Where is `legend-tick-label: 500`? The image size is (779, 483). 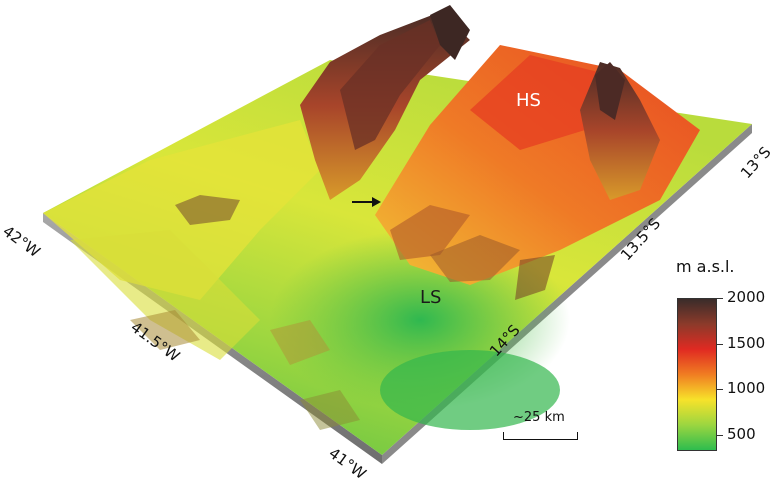 legend-tick-label: 500 is located at coordinates (741, 434).